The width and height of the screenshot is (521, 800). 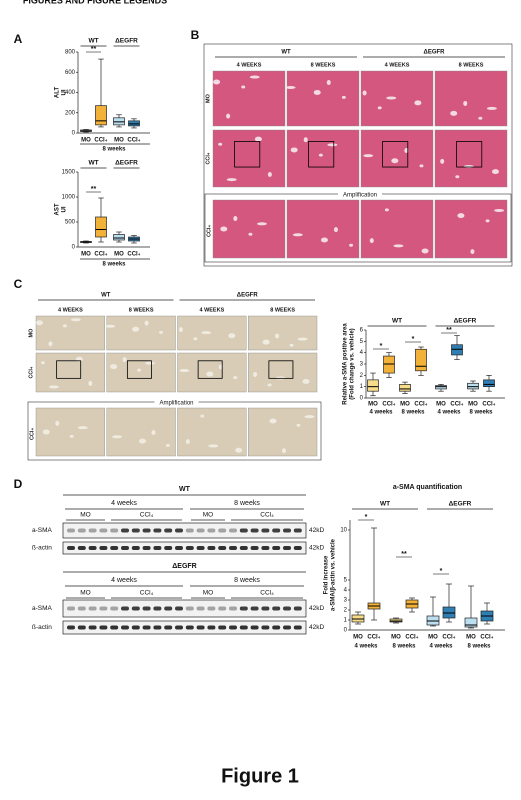 I want to click on time-label: 8 WEEKS, so click(x=471, y=65).